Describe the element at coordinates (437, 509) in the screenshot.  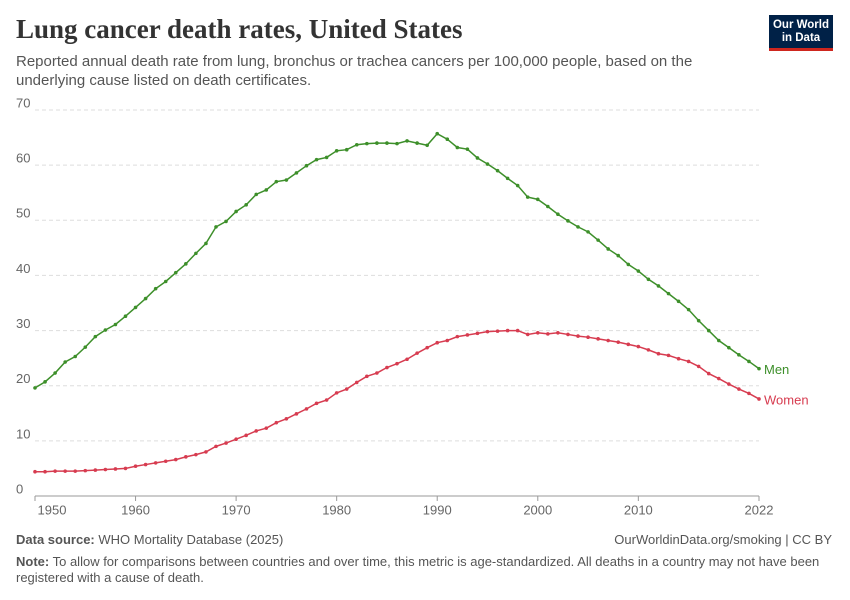
I see `x-tick-label: 1990` at that location.